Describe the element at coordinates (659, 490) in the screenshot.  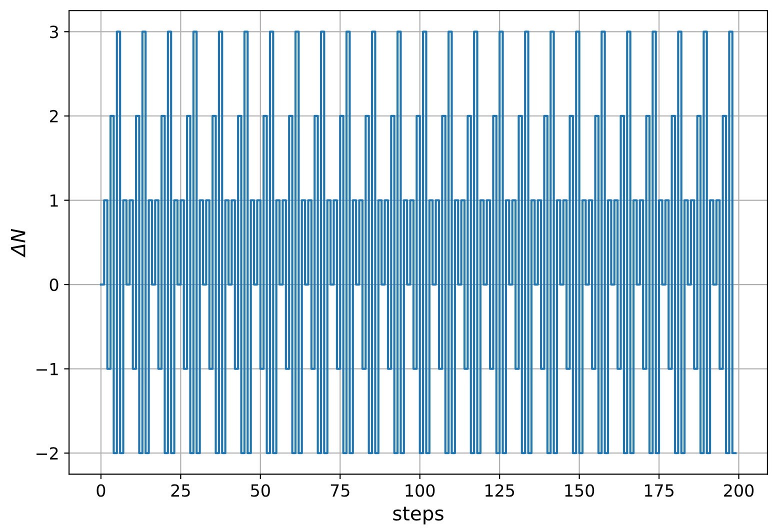
I see `x-tick-label: 175` at that location.